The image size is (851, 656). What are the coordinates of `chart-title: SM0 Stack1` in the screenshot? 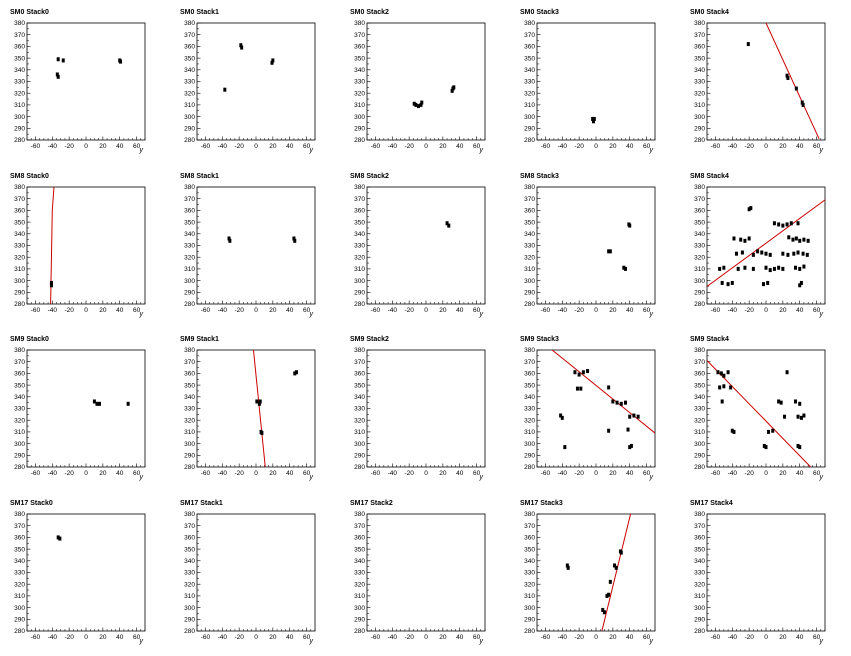 It's located at (199, 12).